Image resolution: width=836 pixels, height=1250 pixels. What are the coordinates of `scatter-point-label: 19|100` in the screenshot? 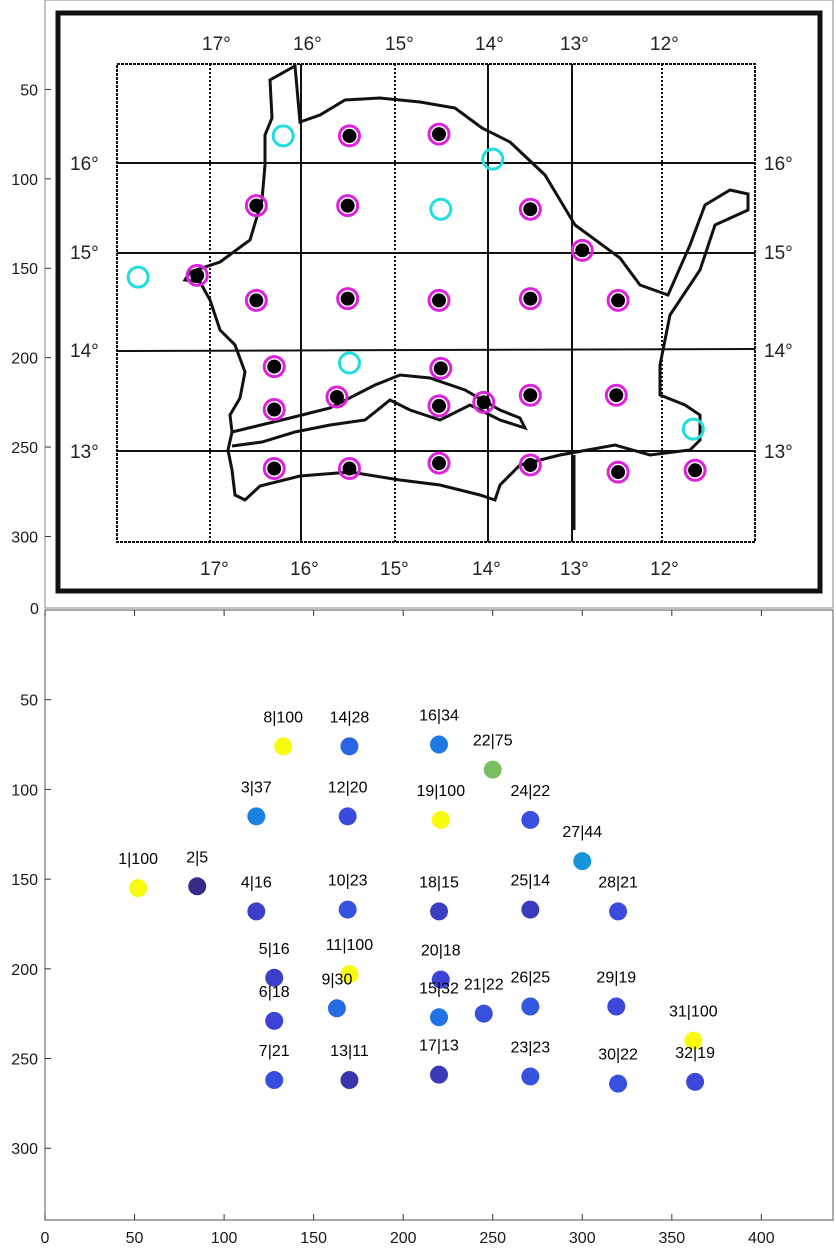 It's located at (440, 791).